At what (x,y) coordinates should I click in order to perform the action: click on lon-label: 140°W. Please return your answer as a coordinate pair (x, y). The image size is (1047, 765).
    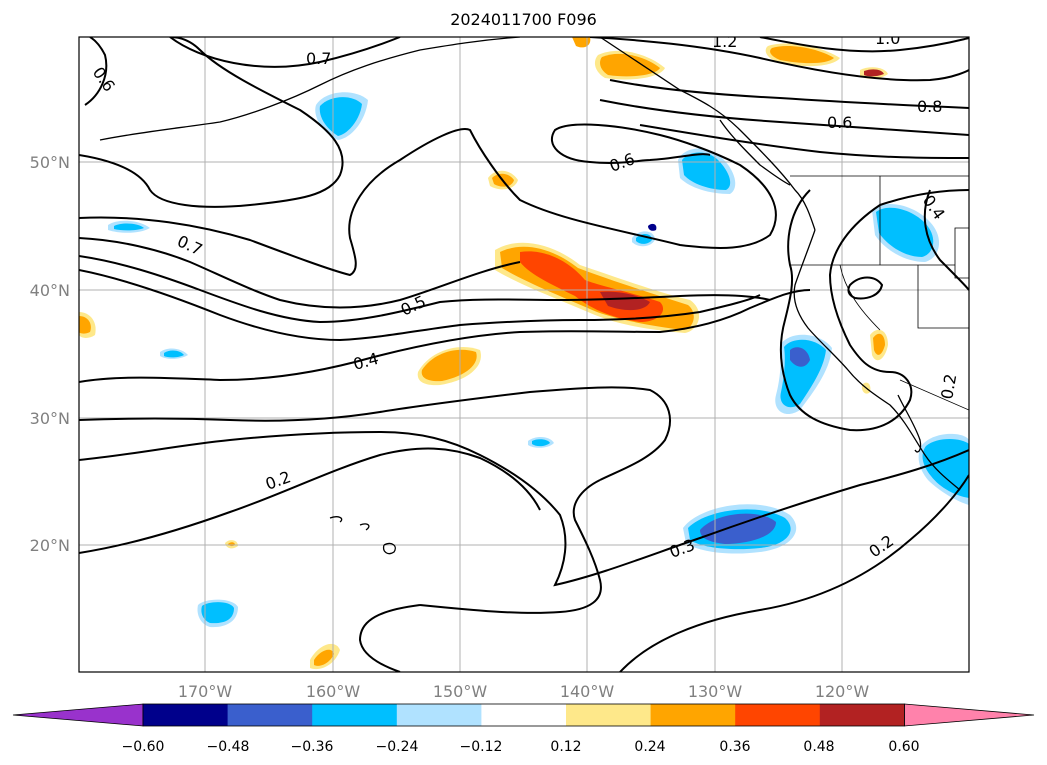
    Looking at the image, I should click on (587, 691).